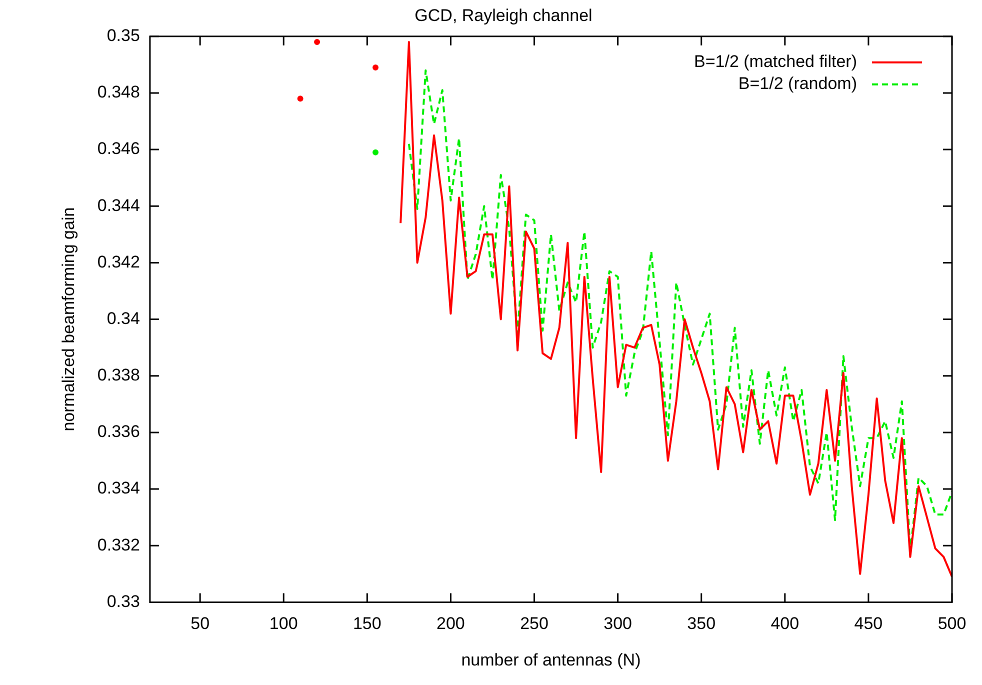  I want to click on y-tick-label: 0.34, so click(123, 318).